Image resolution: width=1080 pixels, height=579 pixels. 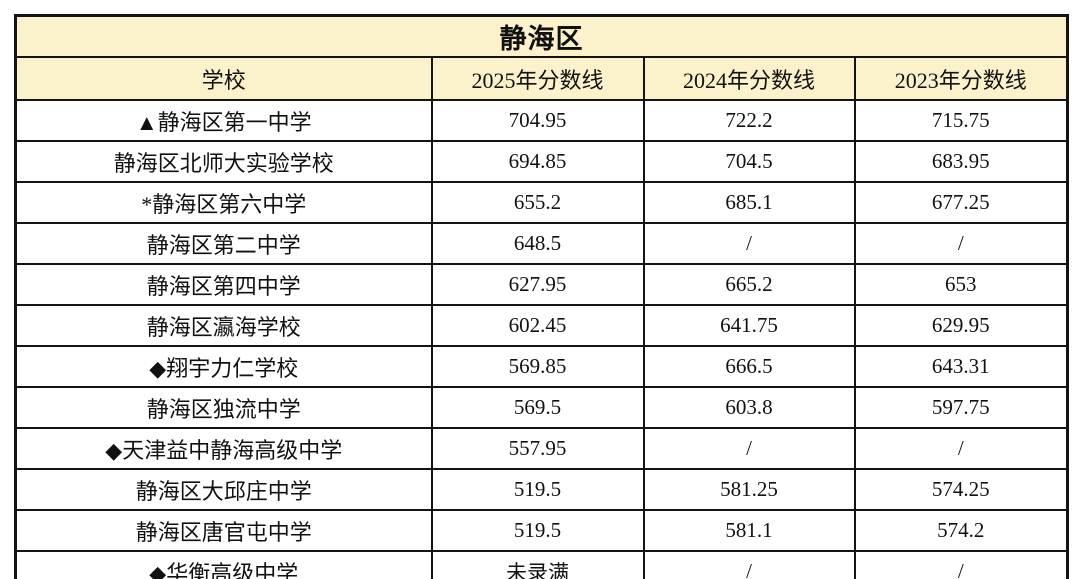 I want to click on score-2025: 未录满, so click(x=537, y=564).